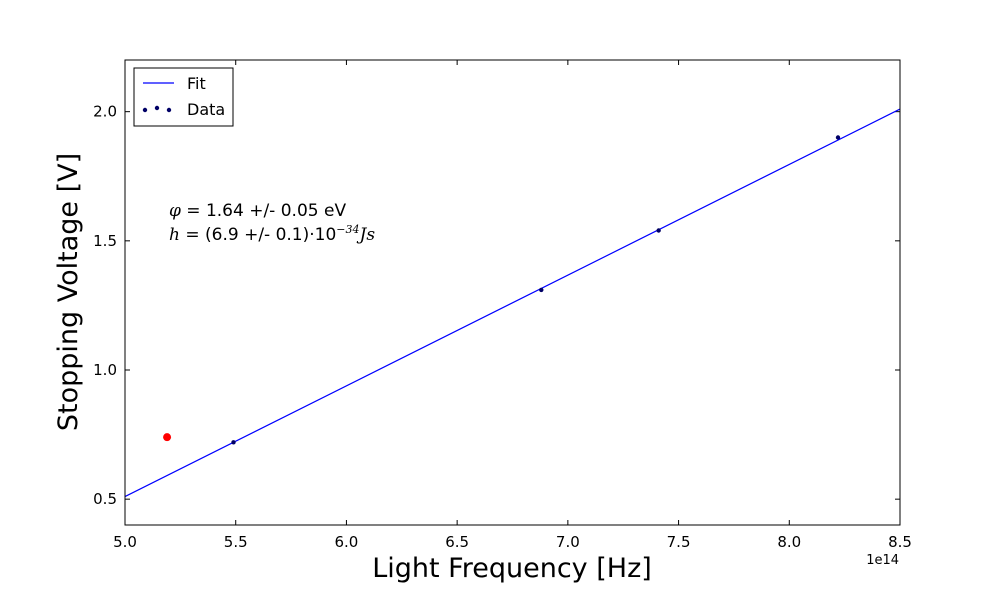  I want to click on x-tick-label: 5.0, so click(125, 542).